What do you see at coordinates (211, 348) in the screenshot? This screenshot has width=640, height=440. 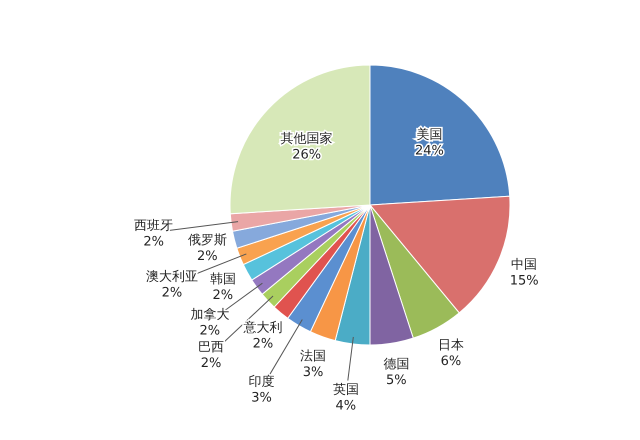 I see `slice-label: 巴西` at bounding box center [211, 348].